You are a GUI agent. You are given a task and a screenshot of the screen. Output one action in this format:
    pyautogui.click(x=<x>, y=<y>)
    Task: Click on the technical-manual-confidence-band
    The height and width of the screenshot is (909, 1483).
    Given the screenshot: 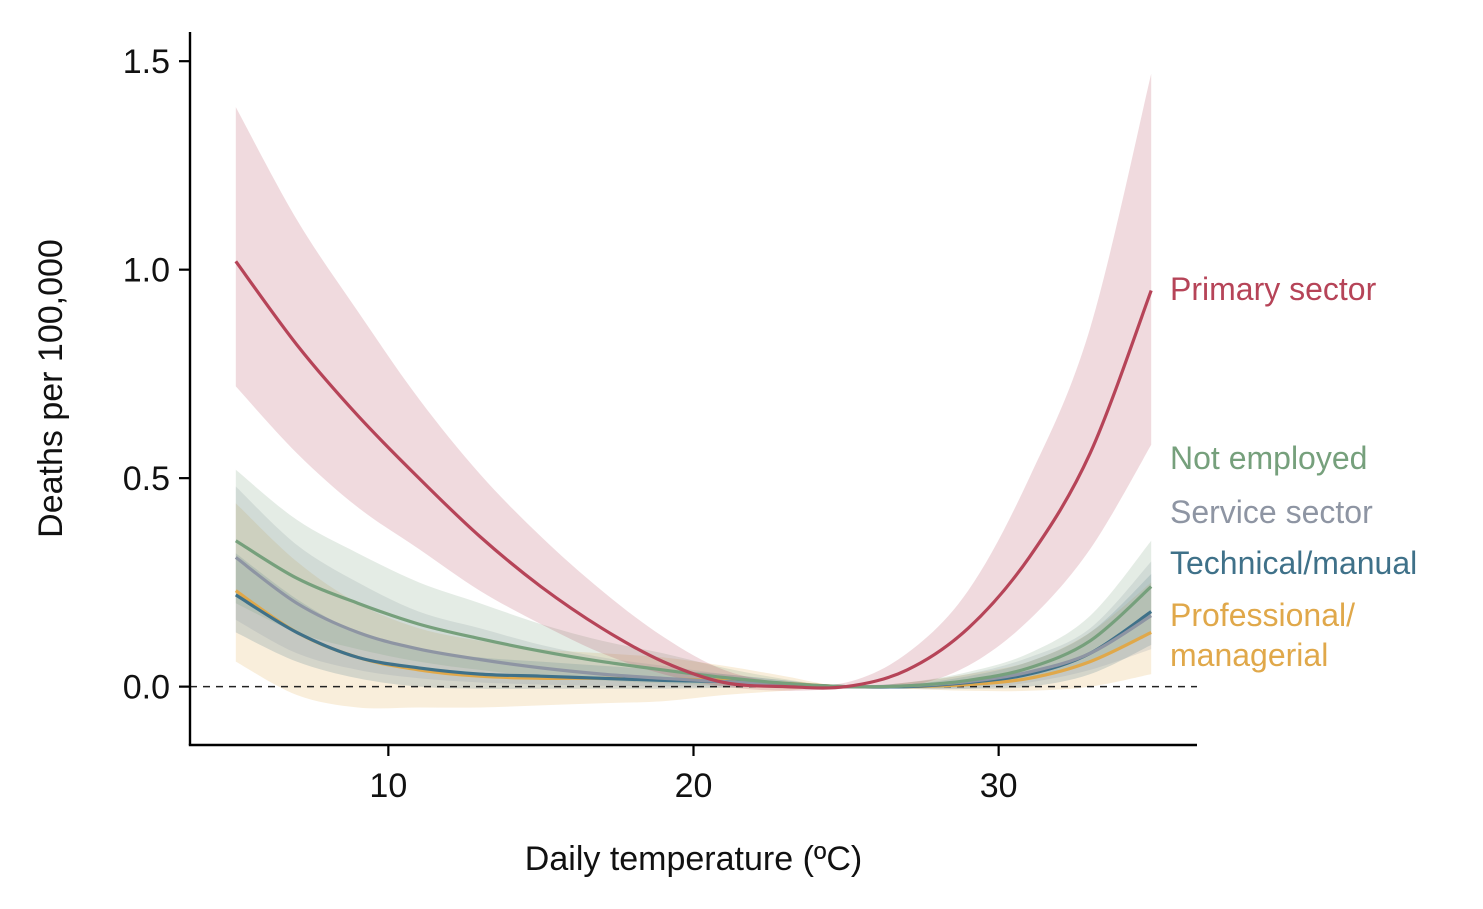 What is the action you would take?
    pyautogui.click(x=693, y=621)
    